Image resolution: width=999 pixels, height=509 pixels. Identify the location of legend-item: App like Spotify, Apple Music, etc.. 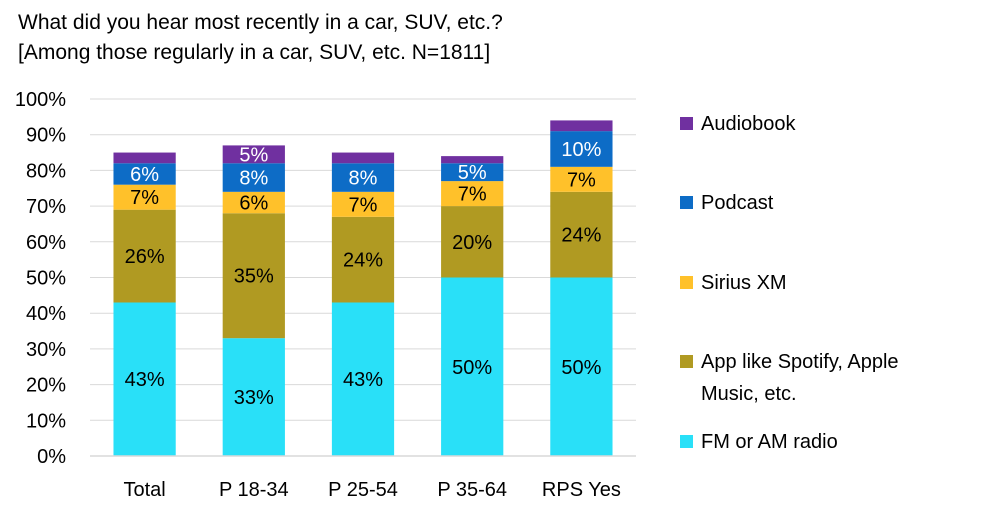
(789, 378).